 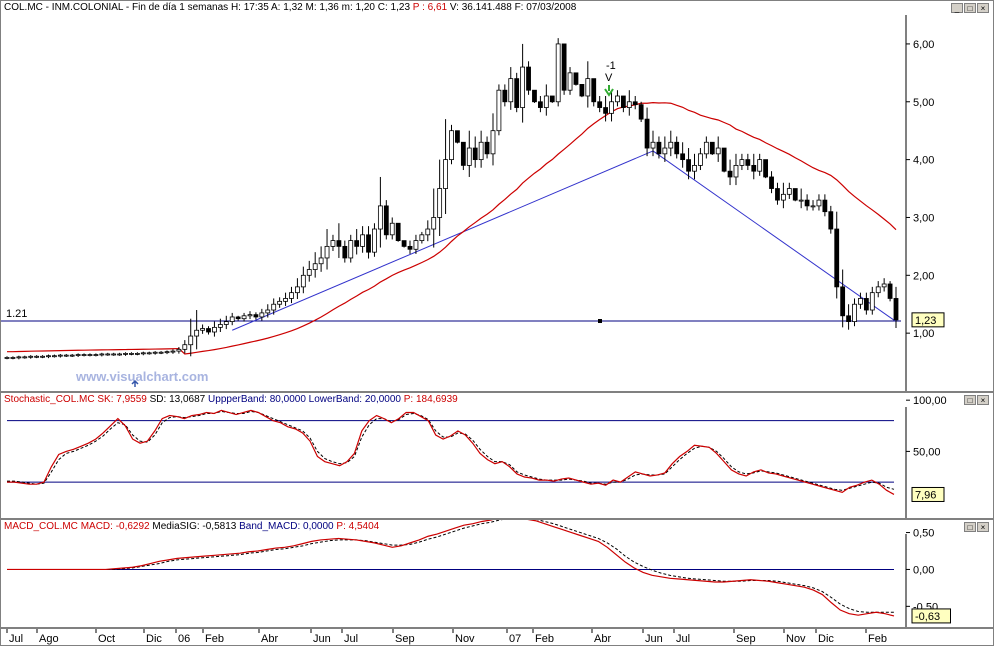 What do you see at coordinates (135, 383) in the screenshot?
I see `buy-arrow-icon` at bounding box center [135, 383].